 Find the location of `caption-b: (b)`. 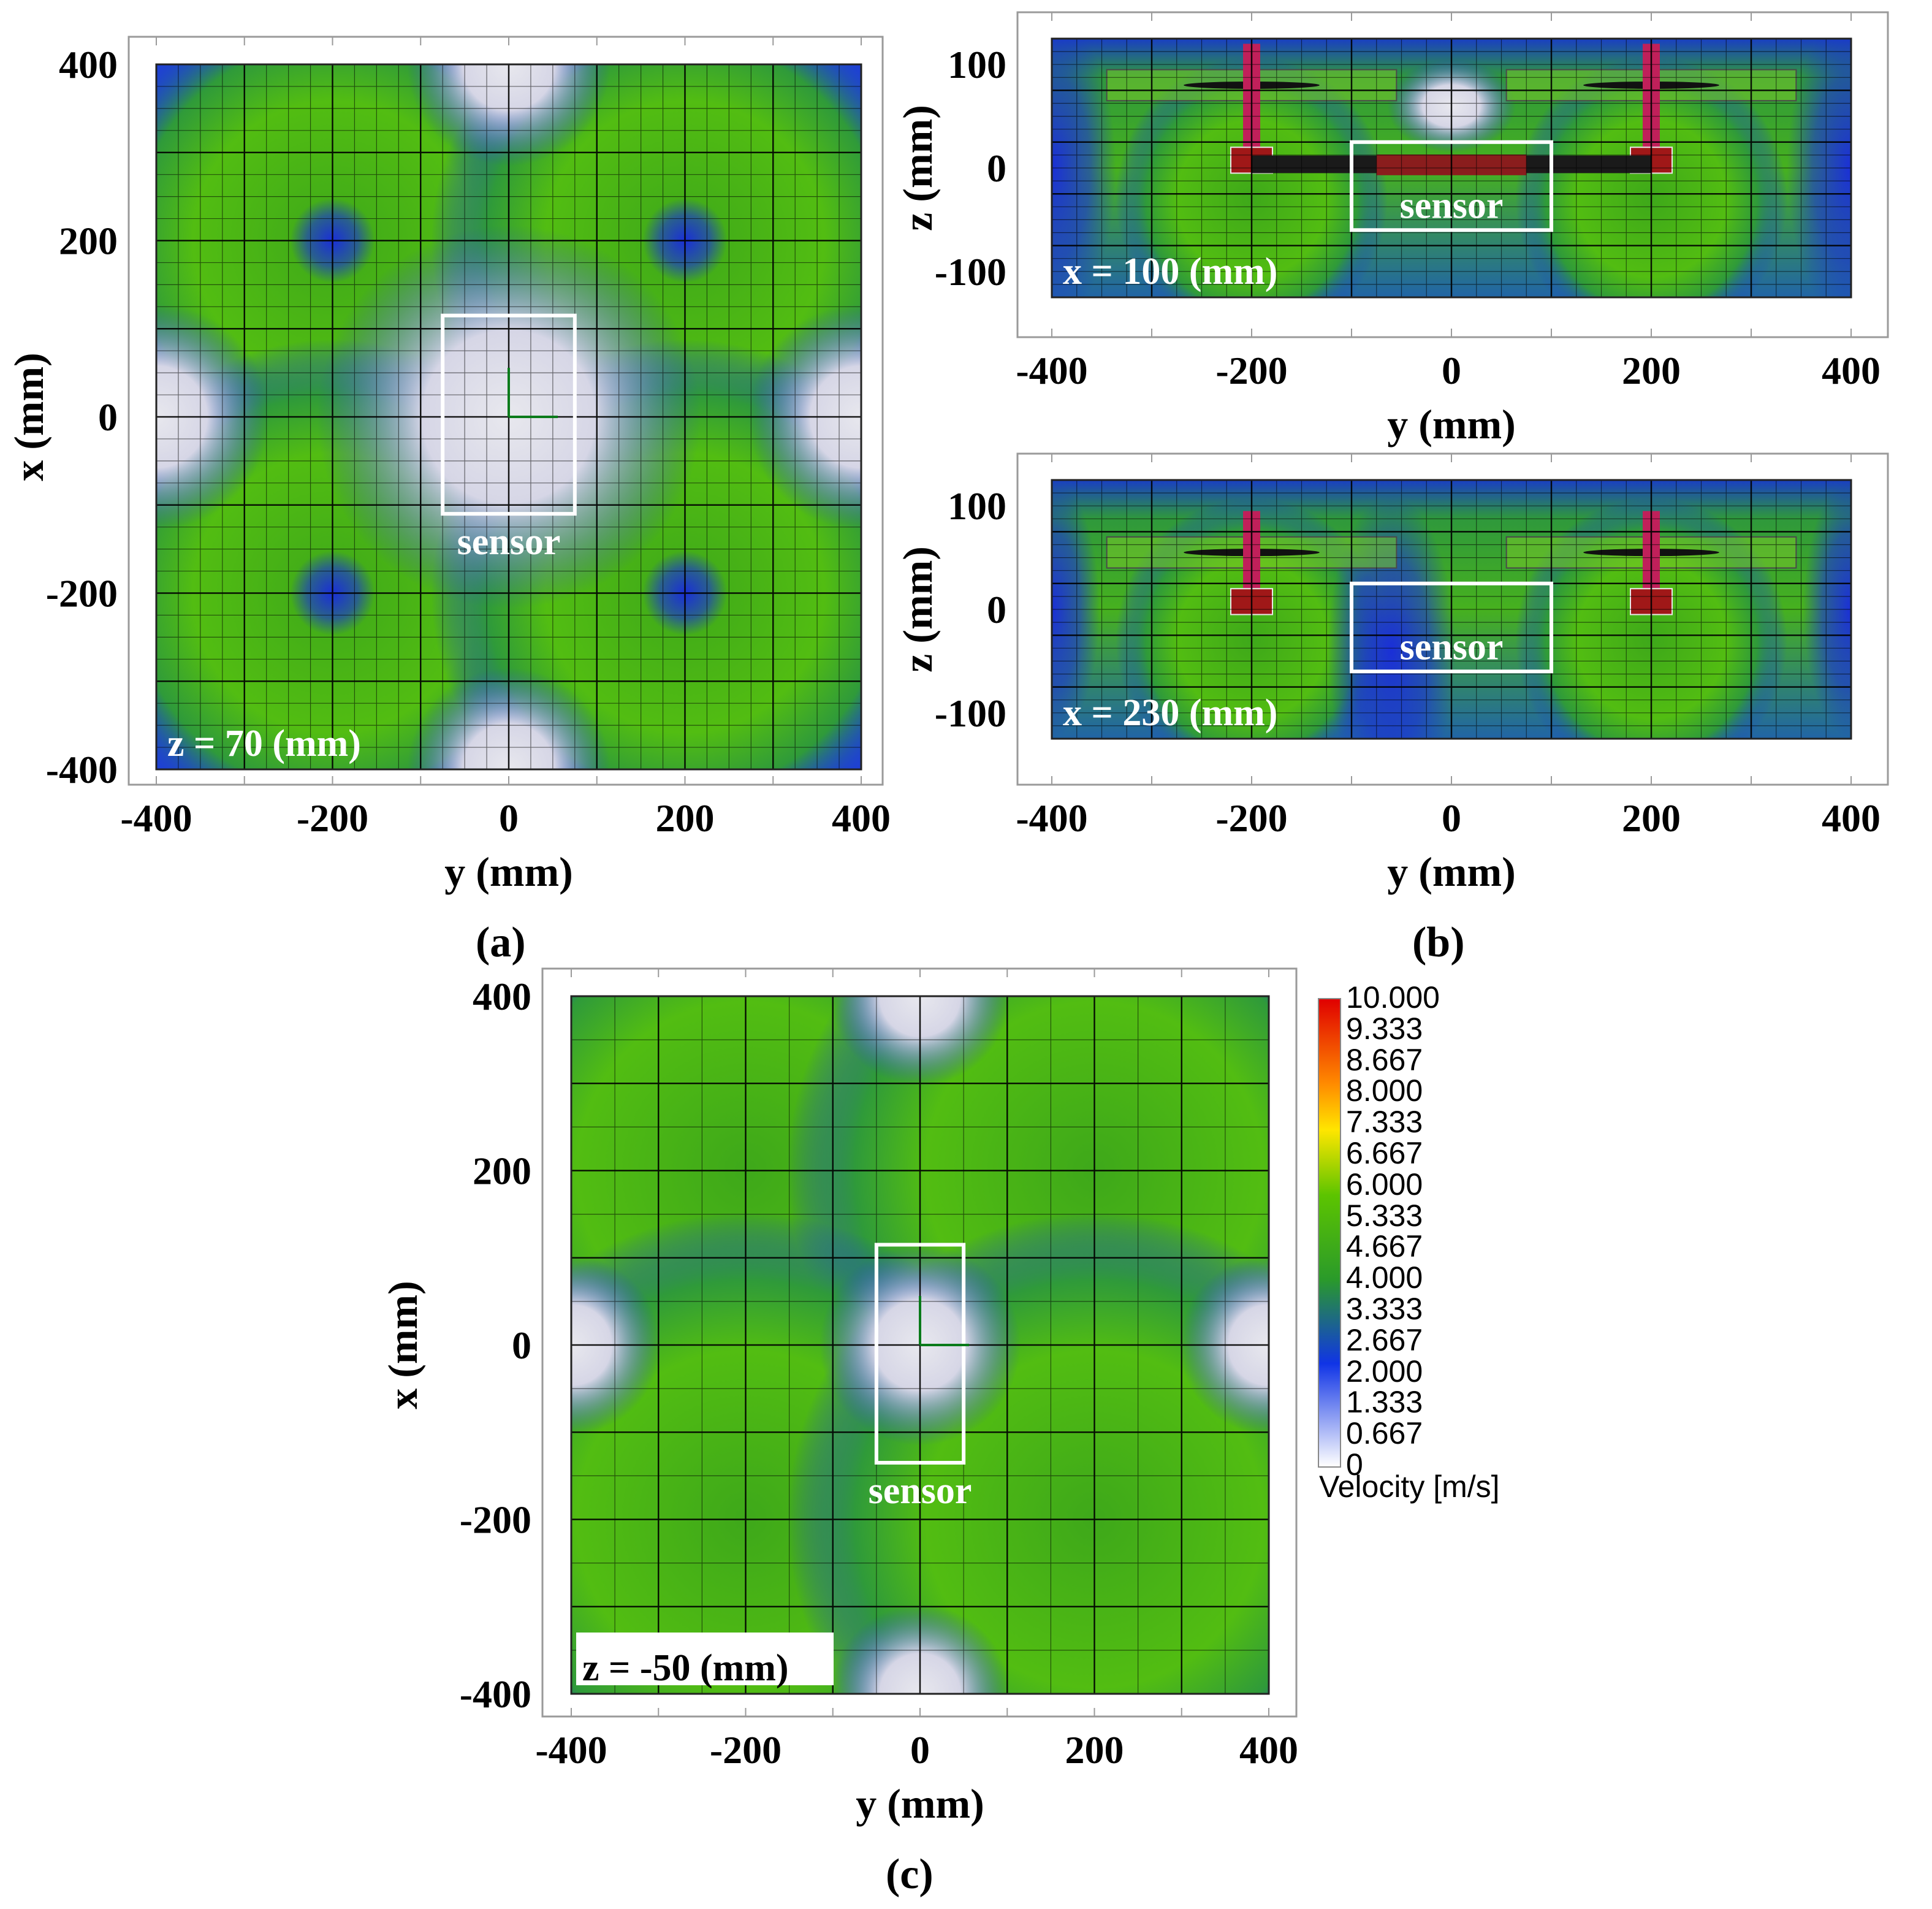

caption-b: (b) is located at coordinates (1439, 942).